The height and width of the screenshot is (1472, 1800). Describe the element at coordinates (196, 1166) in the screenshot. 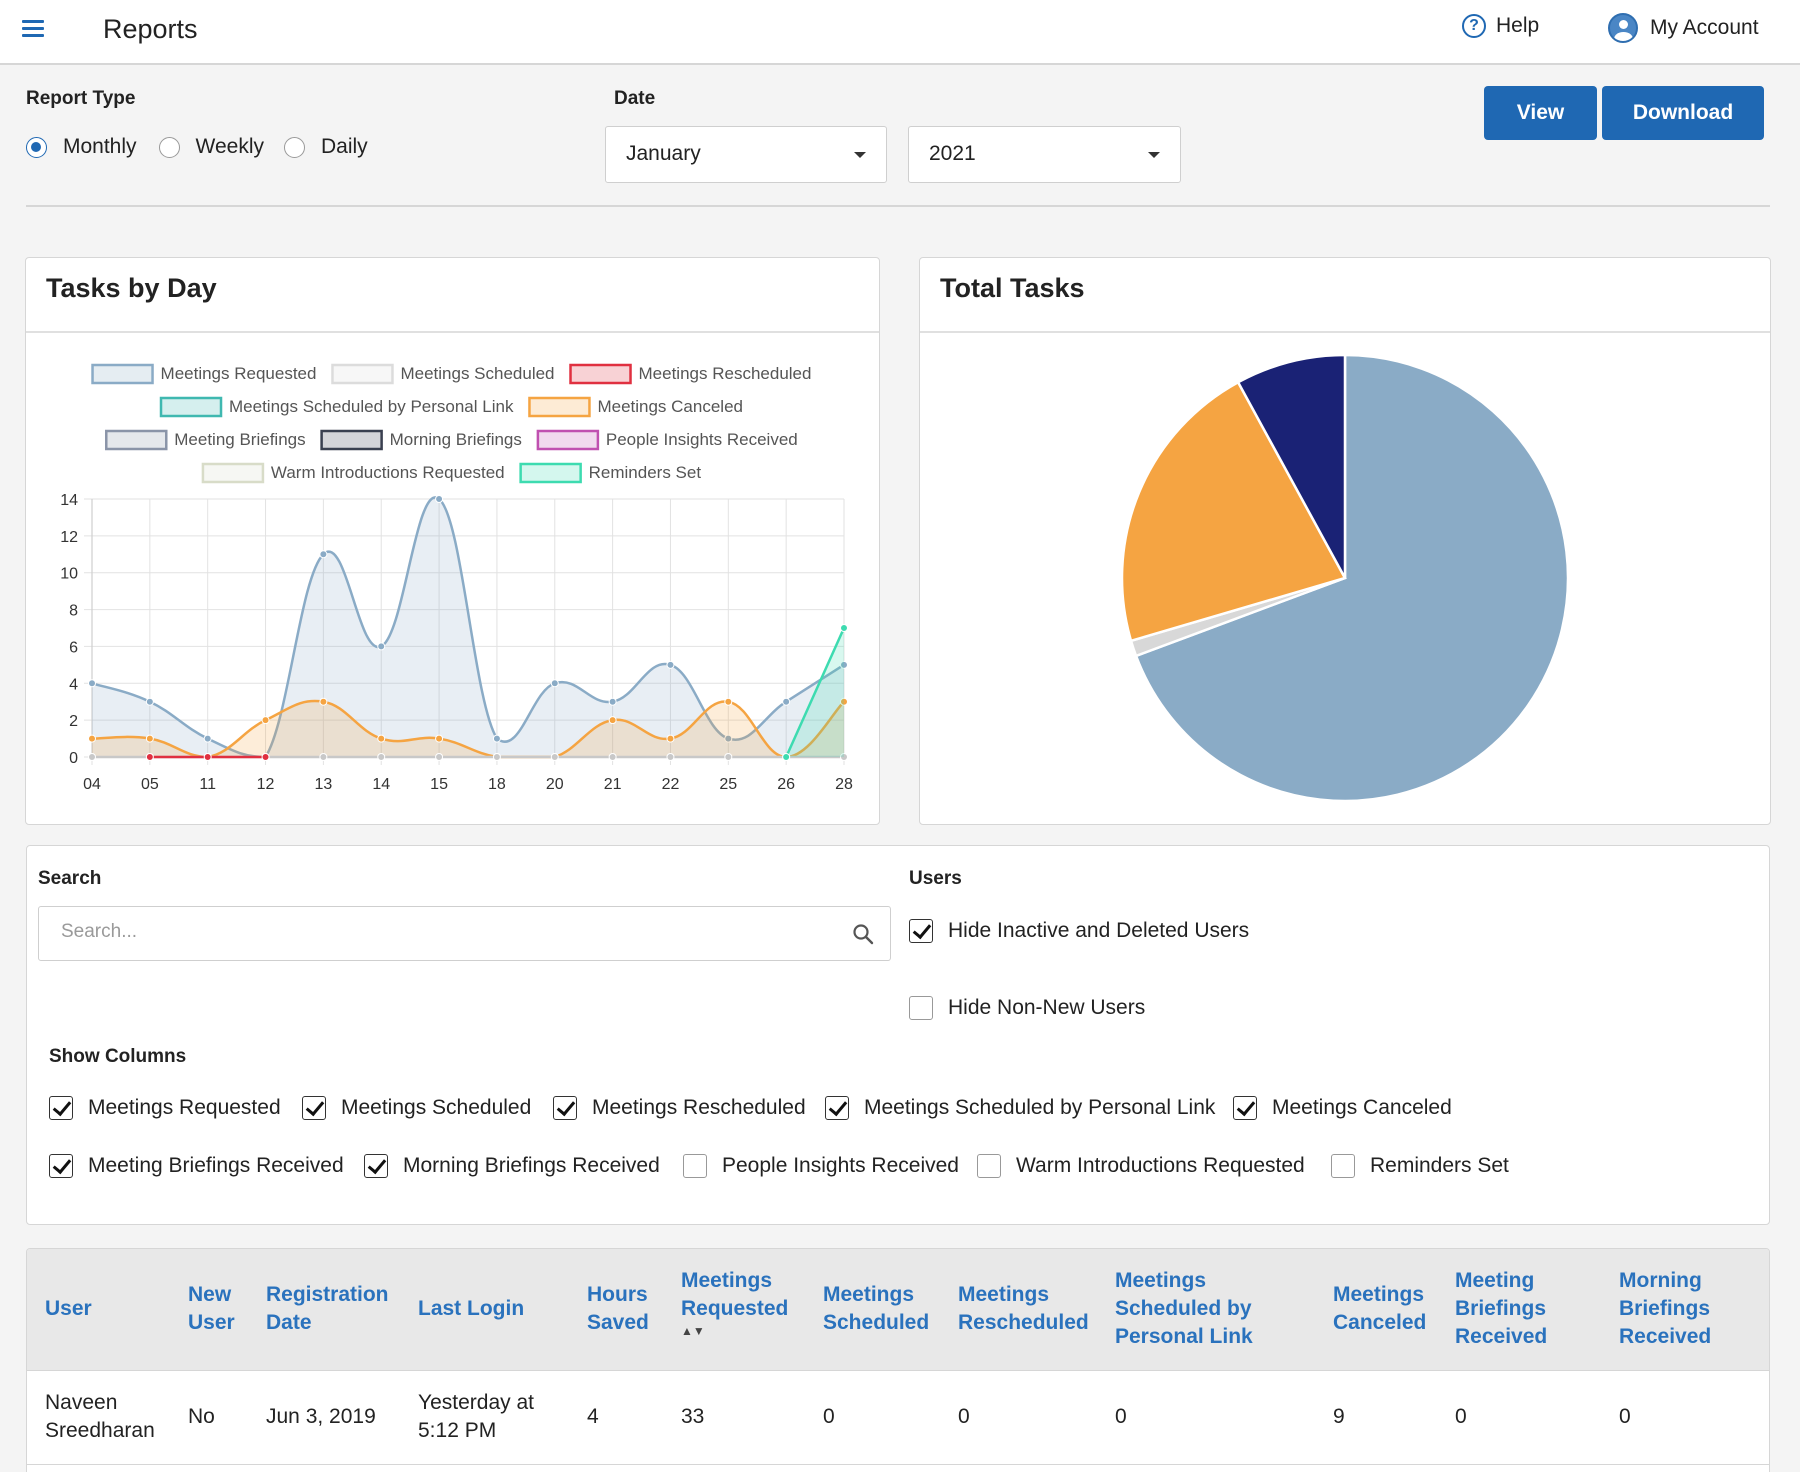

I see `column-toggle-meeting-briefings: Meeting Briefings Received` at that location.